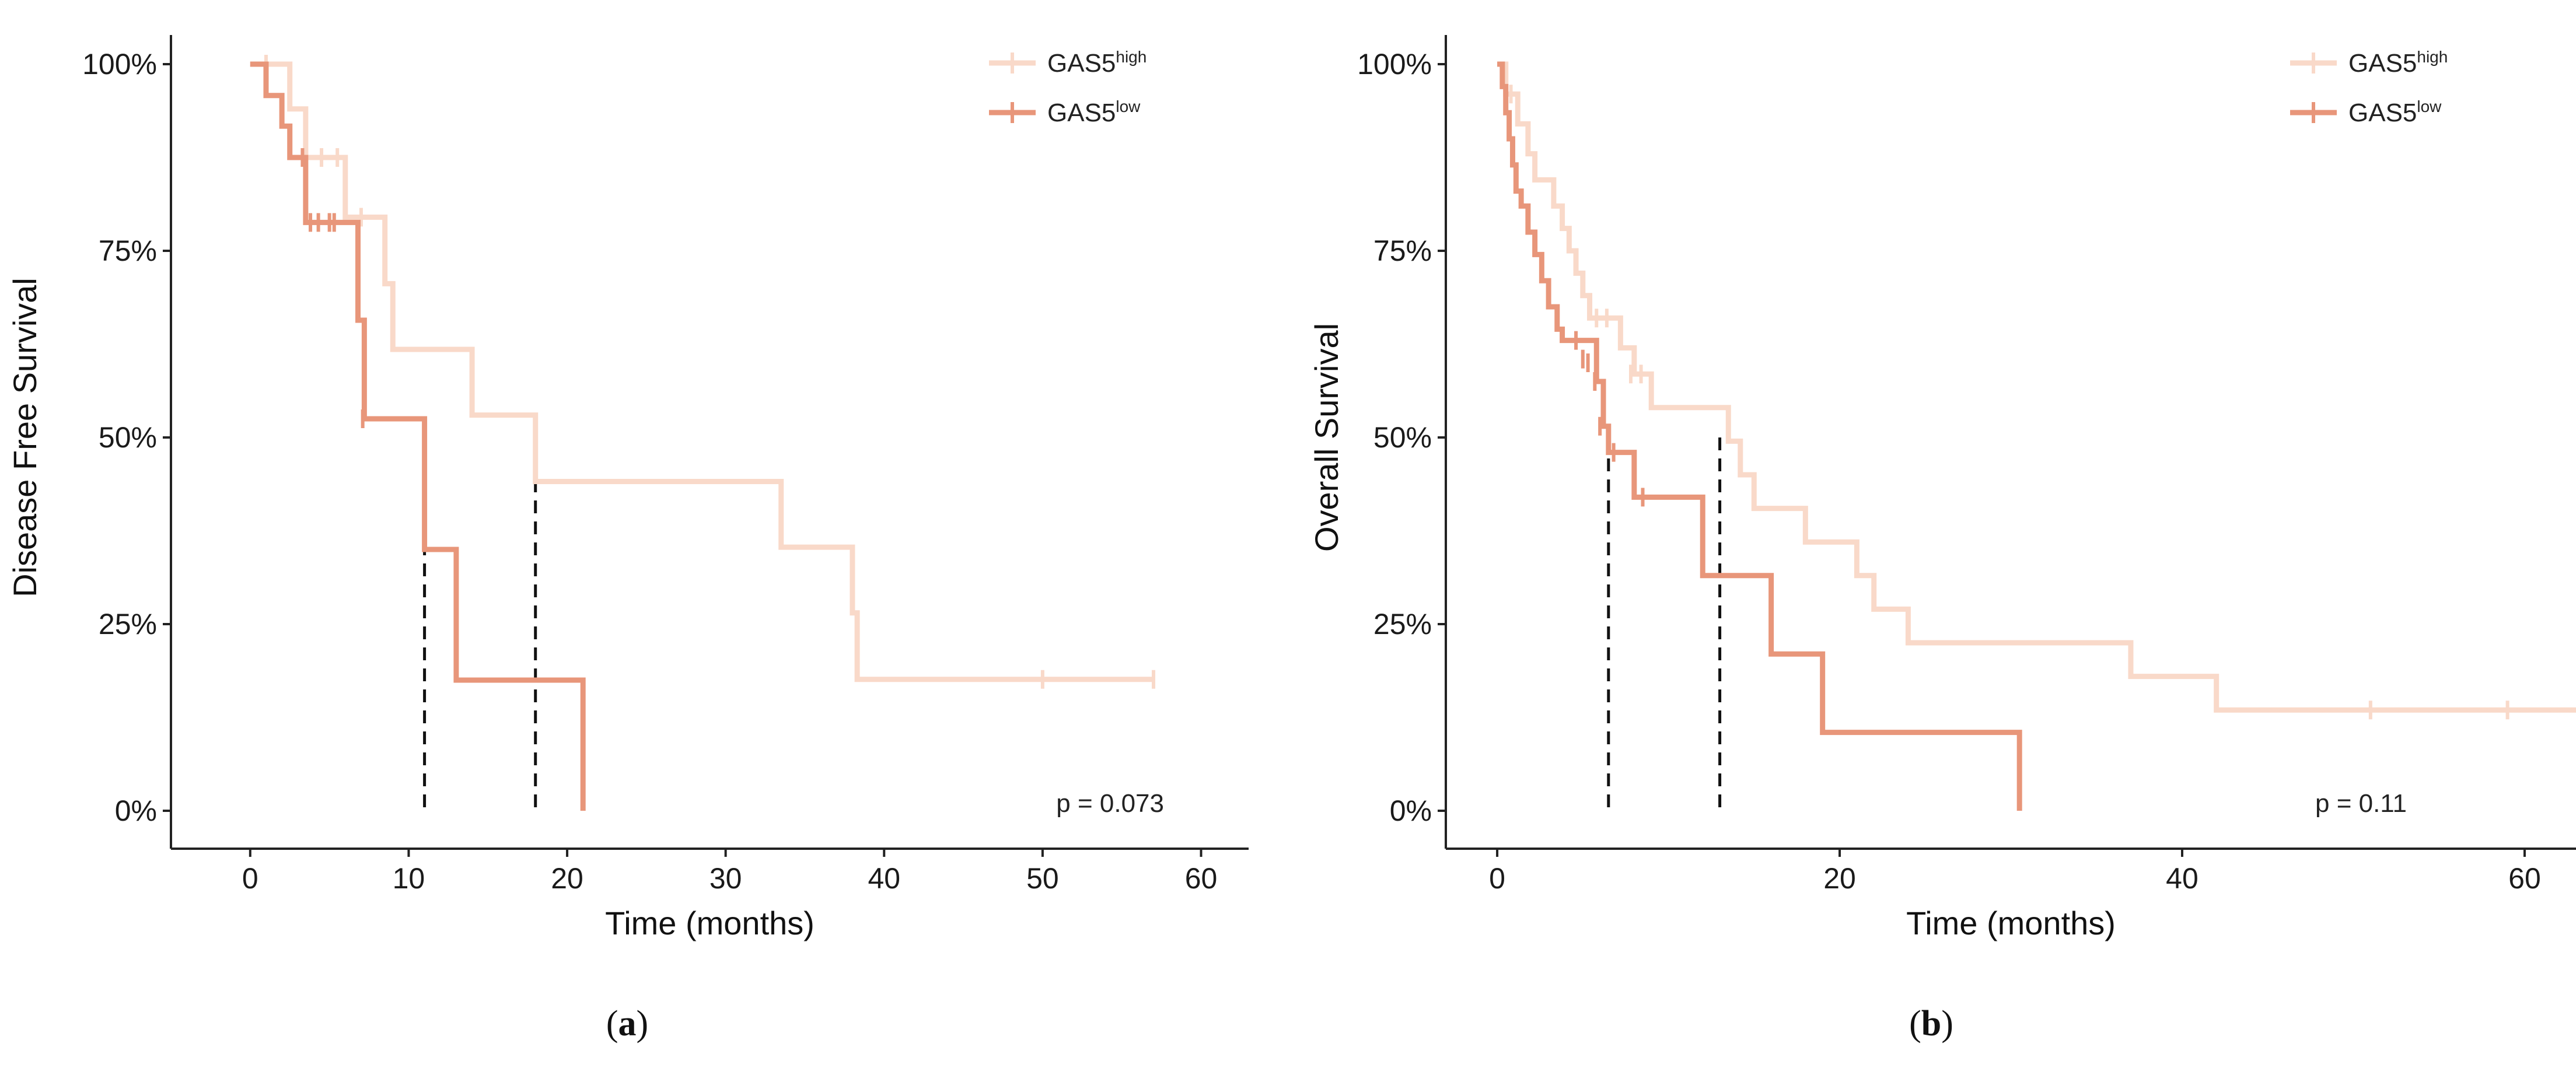 The height and width of the screenshot is (1068, 2576). What do you see at coordinates (627, 1024) in the screenshot?
I see `panel-label: (a)` at bounding box center [627, 1024].